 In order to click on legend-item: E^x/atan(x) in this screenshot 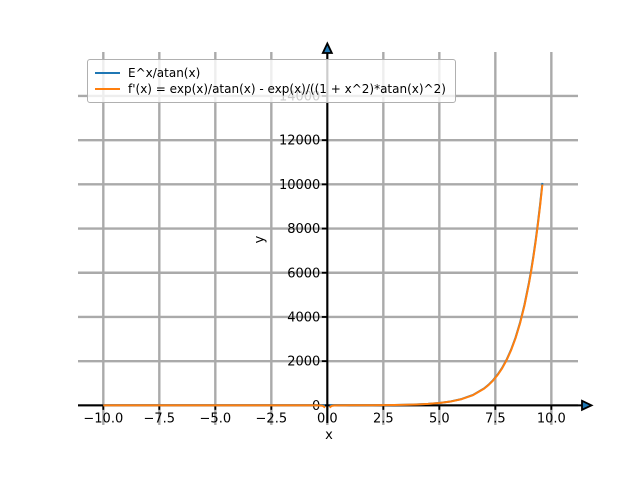, I will do `click(270, 73)`.